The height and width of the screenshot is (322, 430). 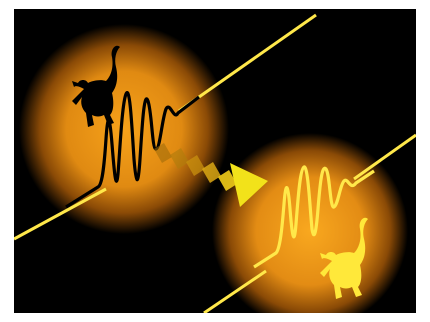 What do you see at coordinates (314, 217) in the screenshot?
I see `wave-packet-yellow` at bounding box center [314, 217].